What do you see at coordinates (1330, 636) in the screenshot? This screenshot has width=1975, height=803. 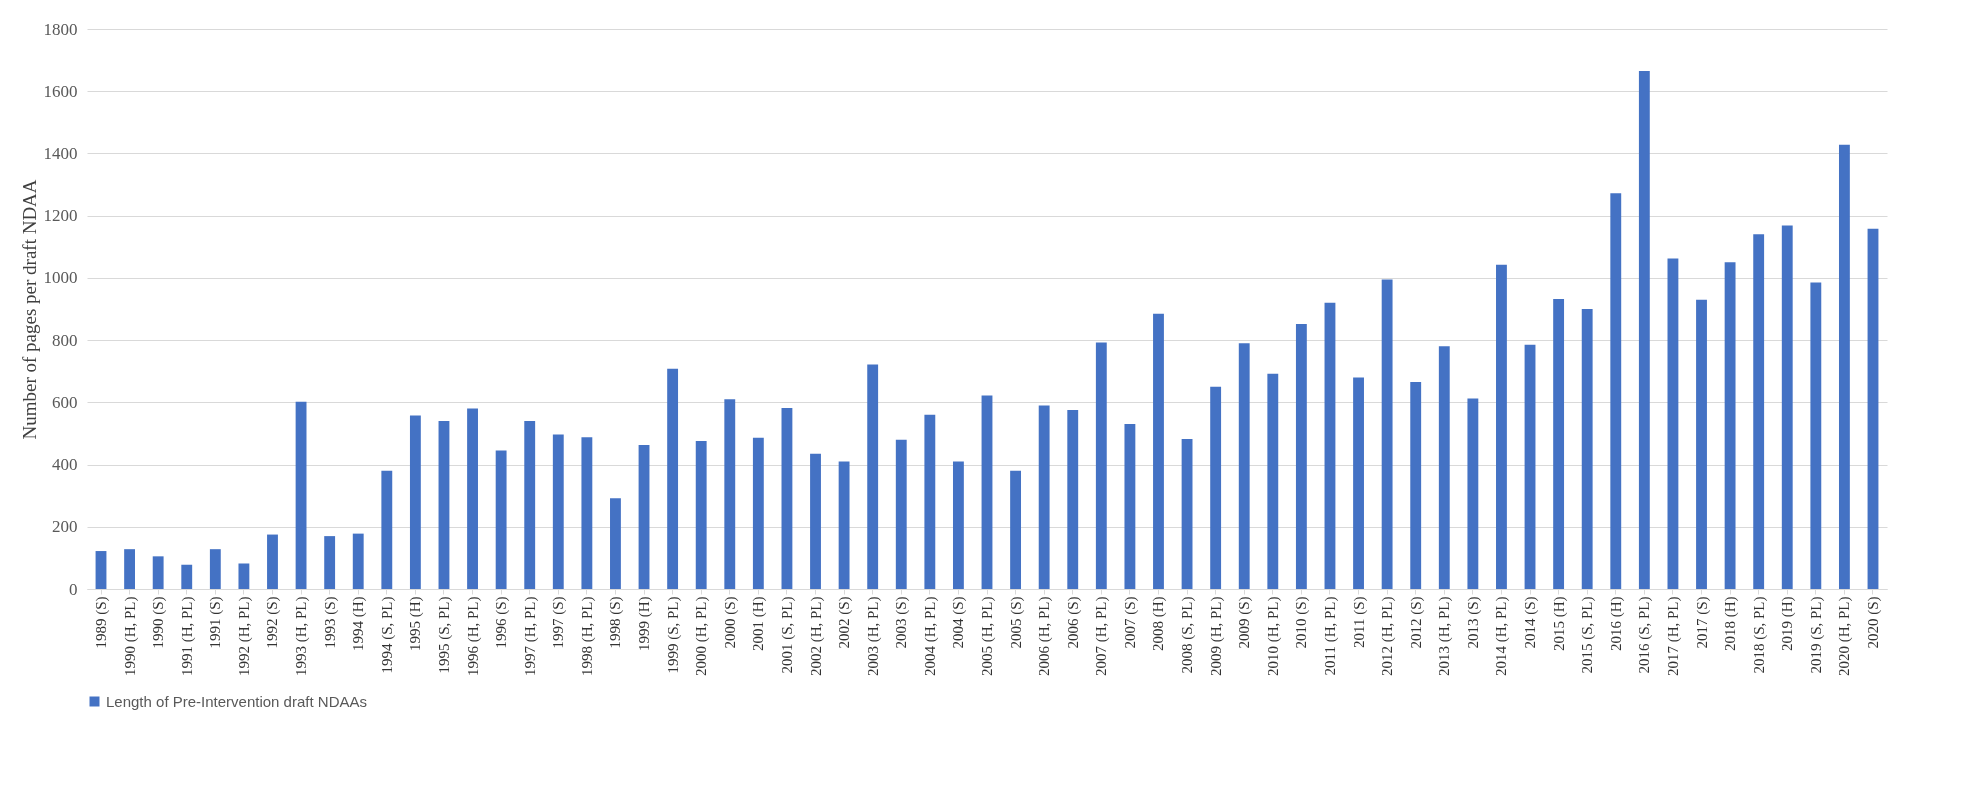 I see `x-tick-label: 2011 (H, PL)` at bounding box center [1330, 636].